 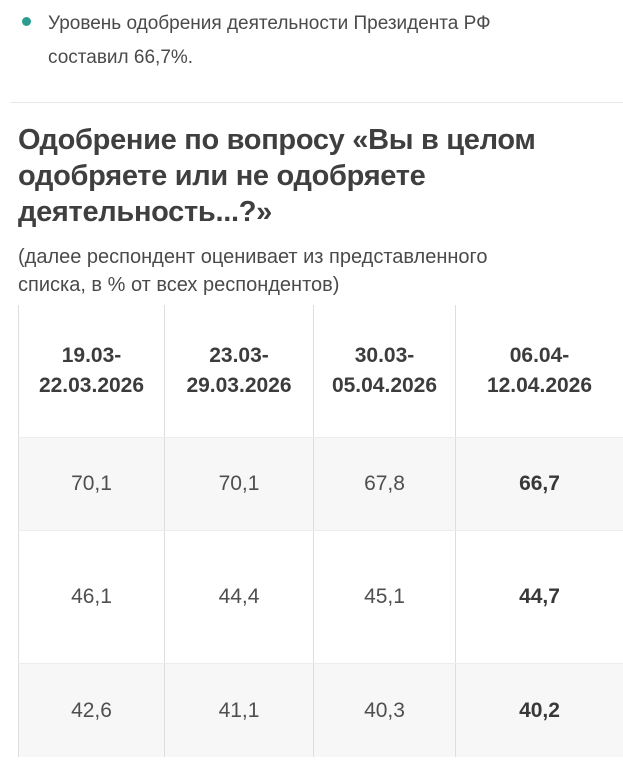 I want to click on value: 42,6, so click(x=91, y=710).